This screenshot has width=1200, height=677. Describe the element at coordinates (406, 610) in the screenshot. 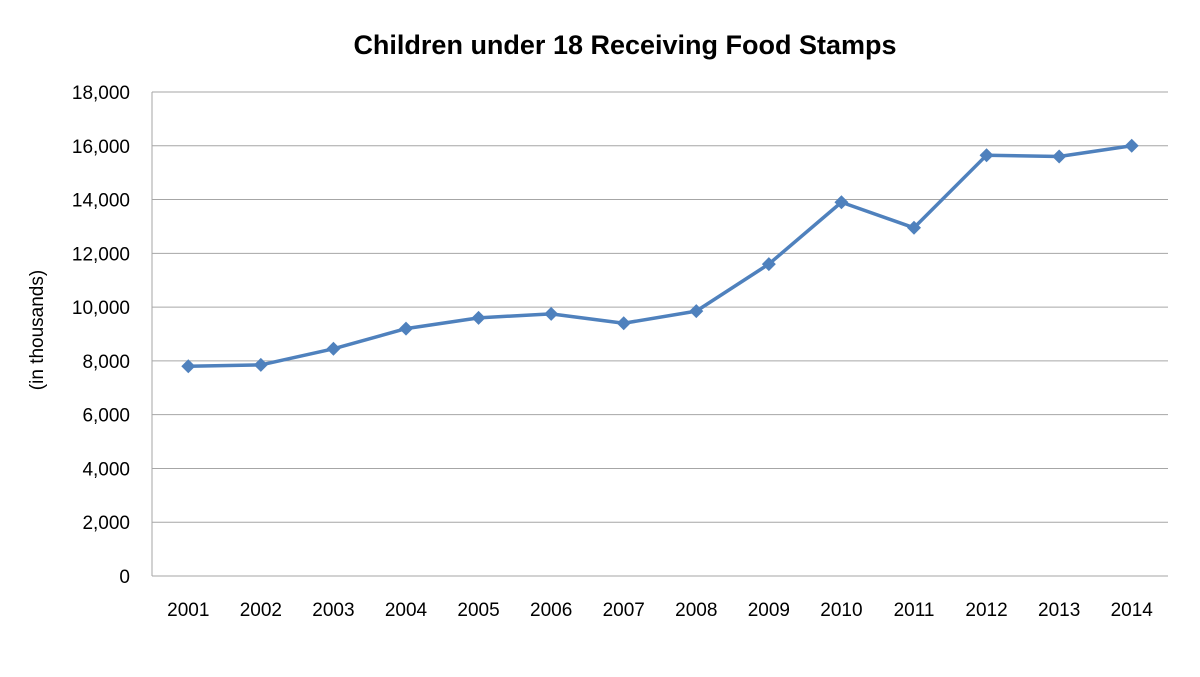

I see `x-tick-label: 2004` at that location.